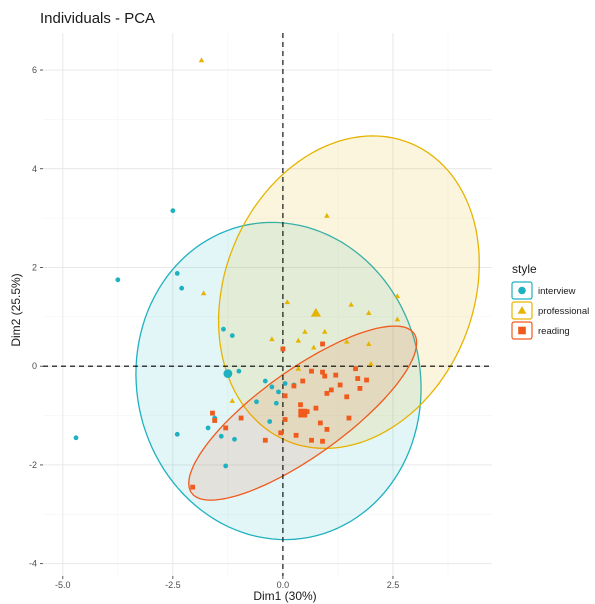 This screenshot has width=595, height=604. Describe the element at coordinates (557, 291) in the screenshot. I see `legend-label-interview: interview` at that location.